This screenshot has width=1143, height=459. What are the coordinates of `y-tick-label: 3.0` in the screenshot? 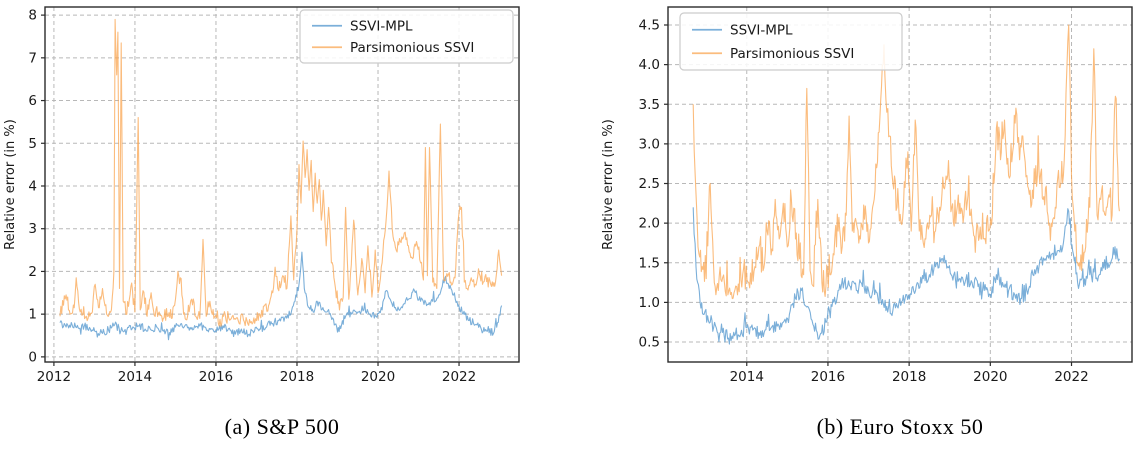 It's located at (649, 144).